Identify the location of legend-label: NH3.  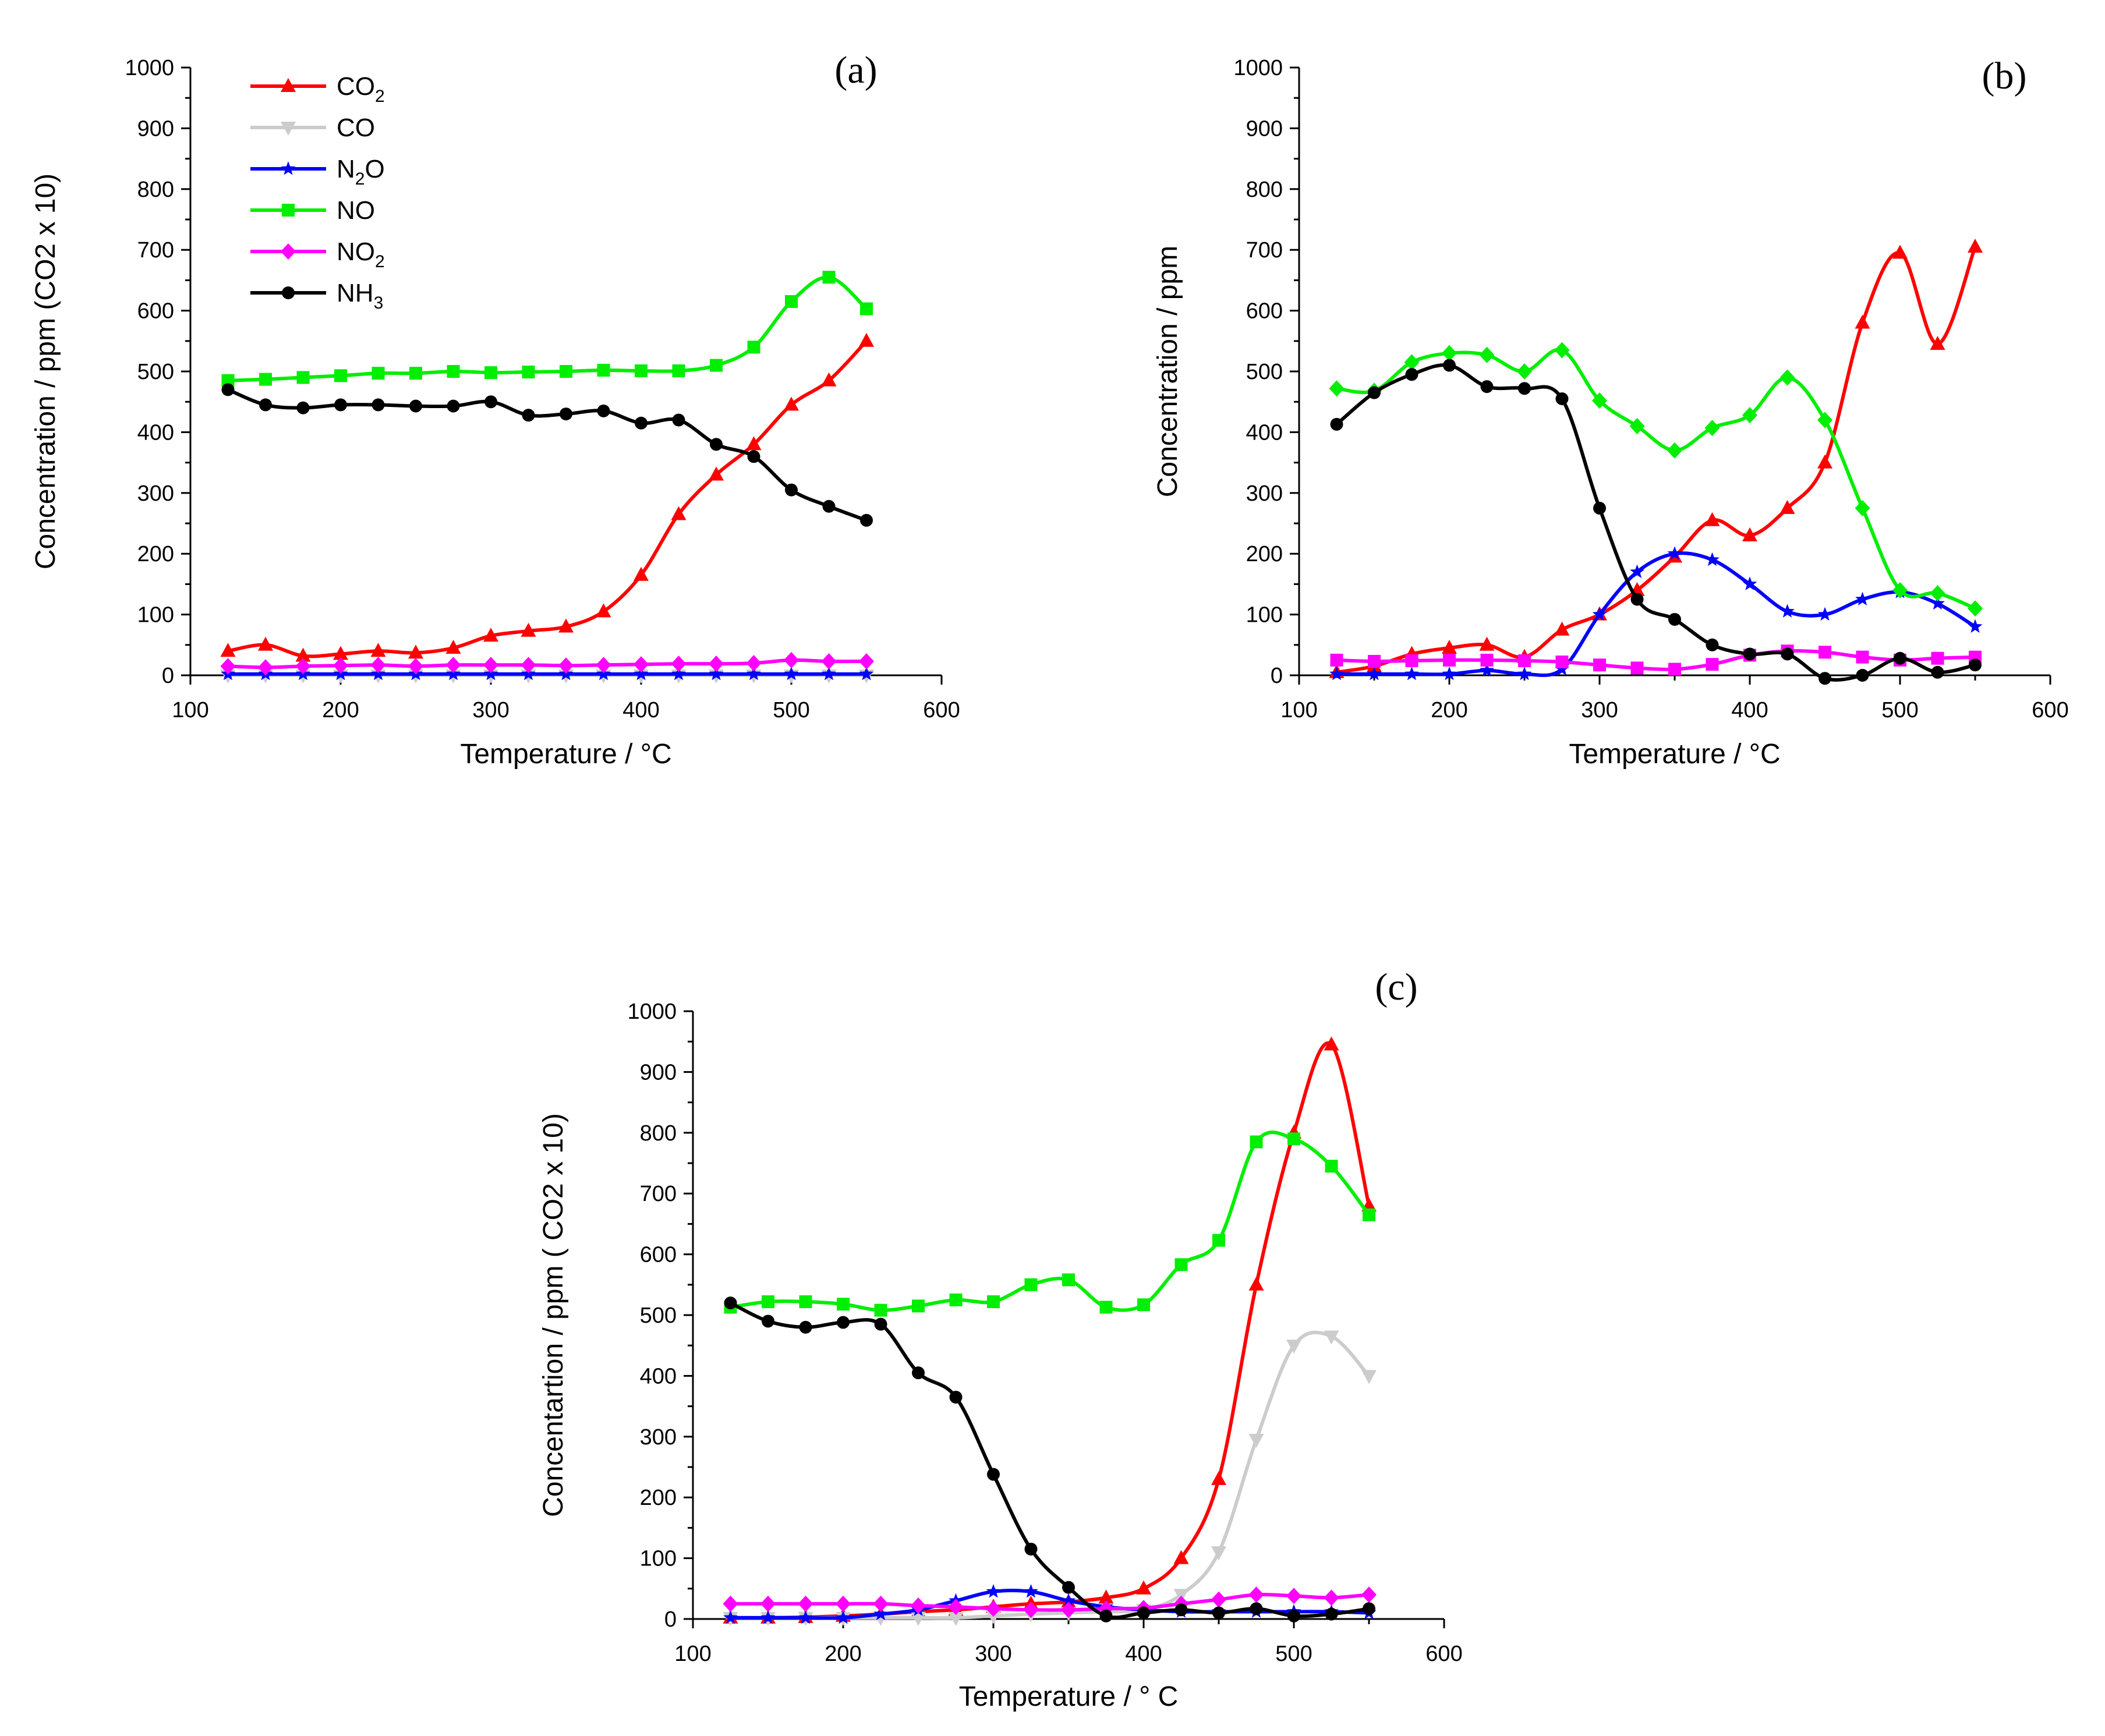
(360, 296).